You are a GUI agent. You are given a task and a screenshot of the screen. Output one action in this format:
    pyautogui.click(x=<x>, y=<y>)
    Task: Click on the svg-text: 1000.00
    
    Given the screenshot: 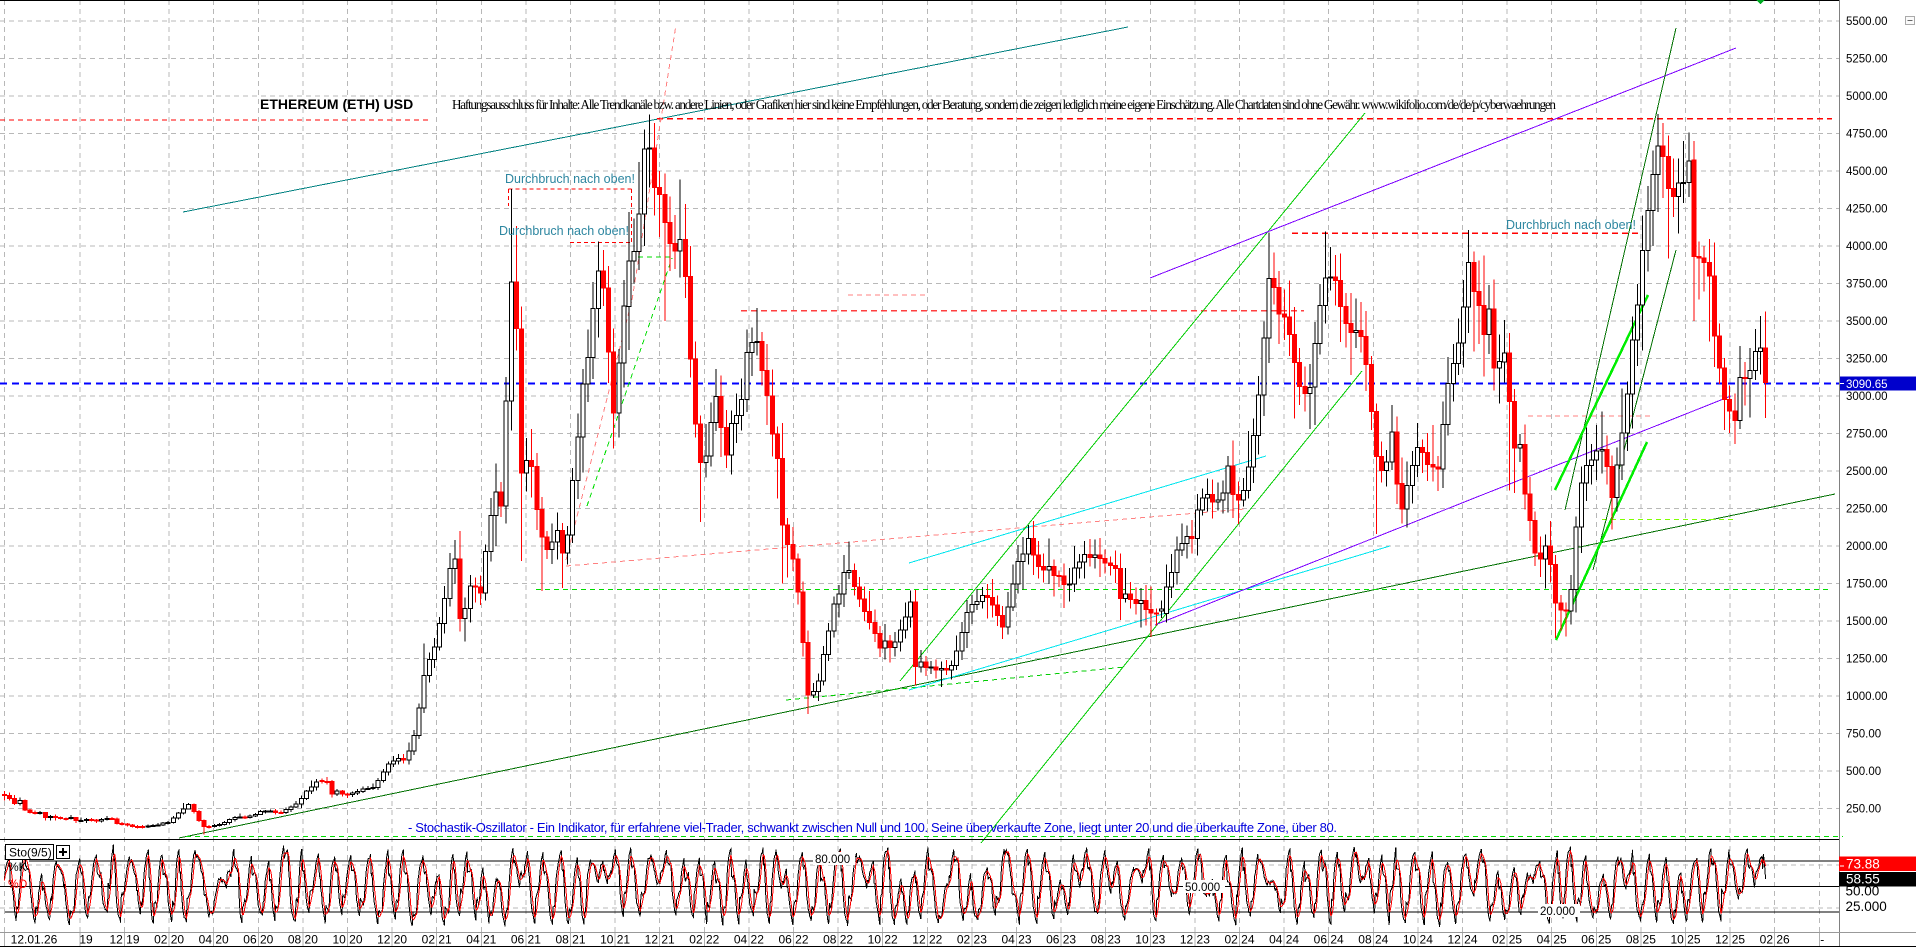 What is the action you would take?
    pyautogui.click(x=1867, y=697)
    